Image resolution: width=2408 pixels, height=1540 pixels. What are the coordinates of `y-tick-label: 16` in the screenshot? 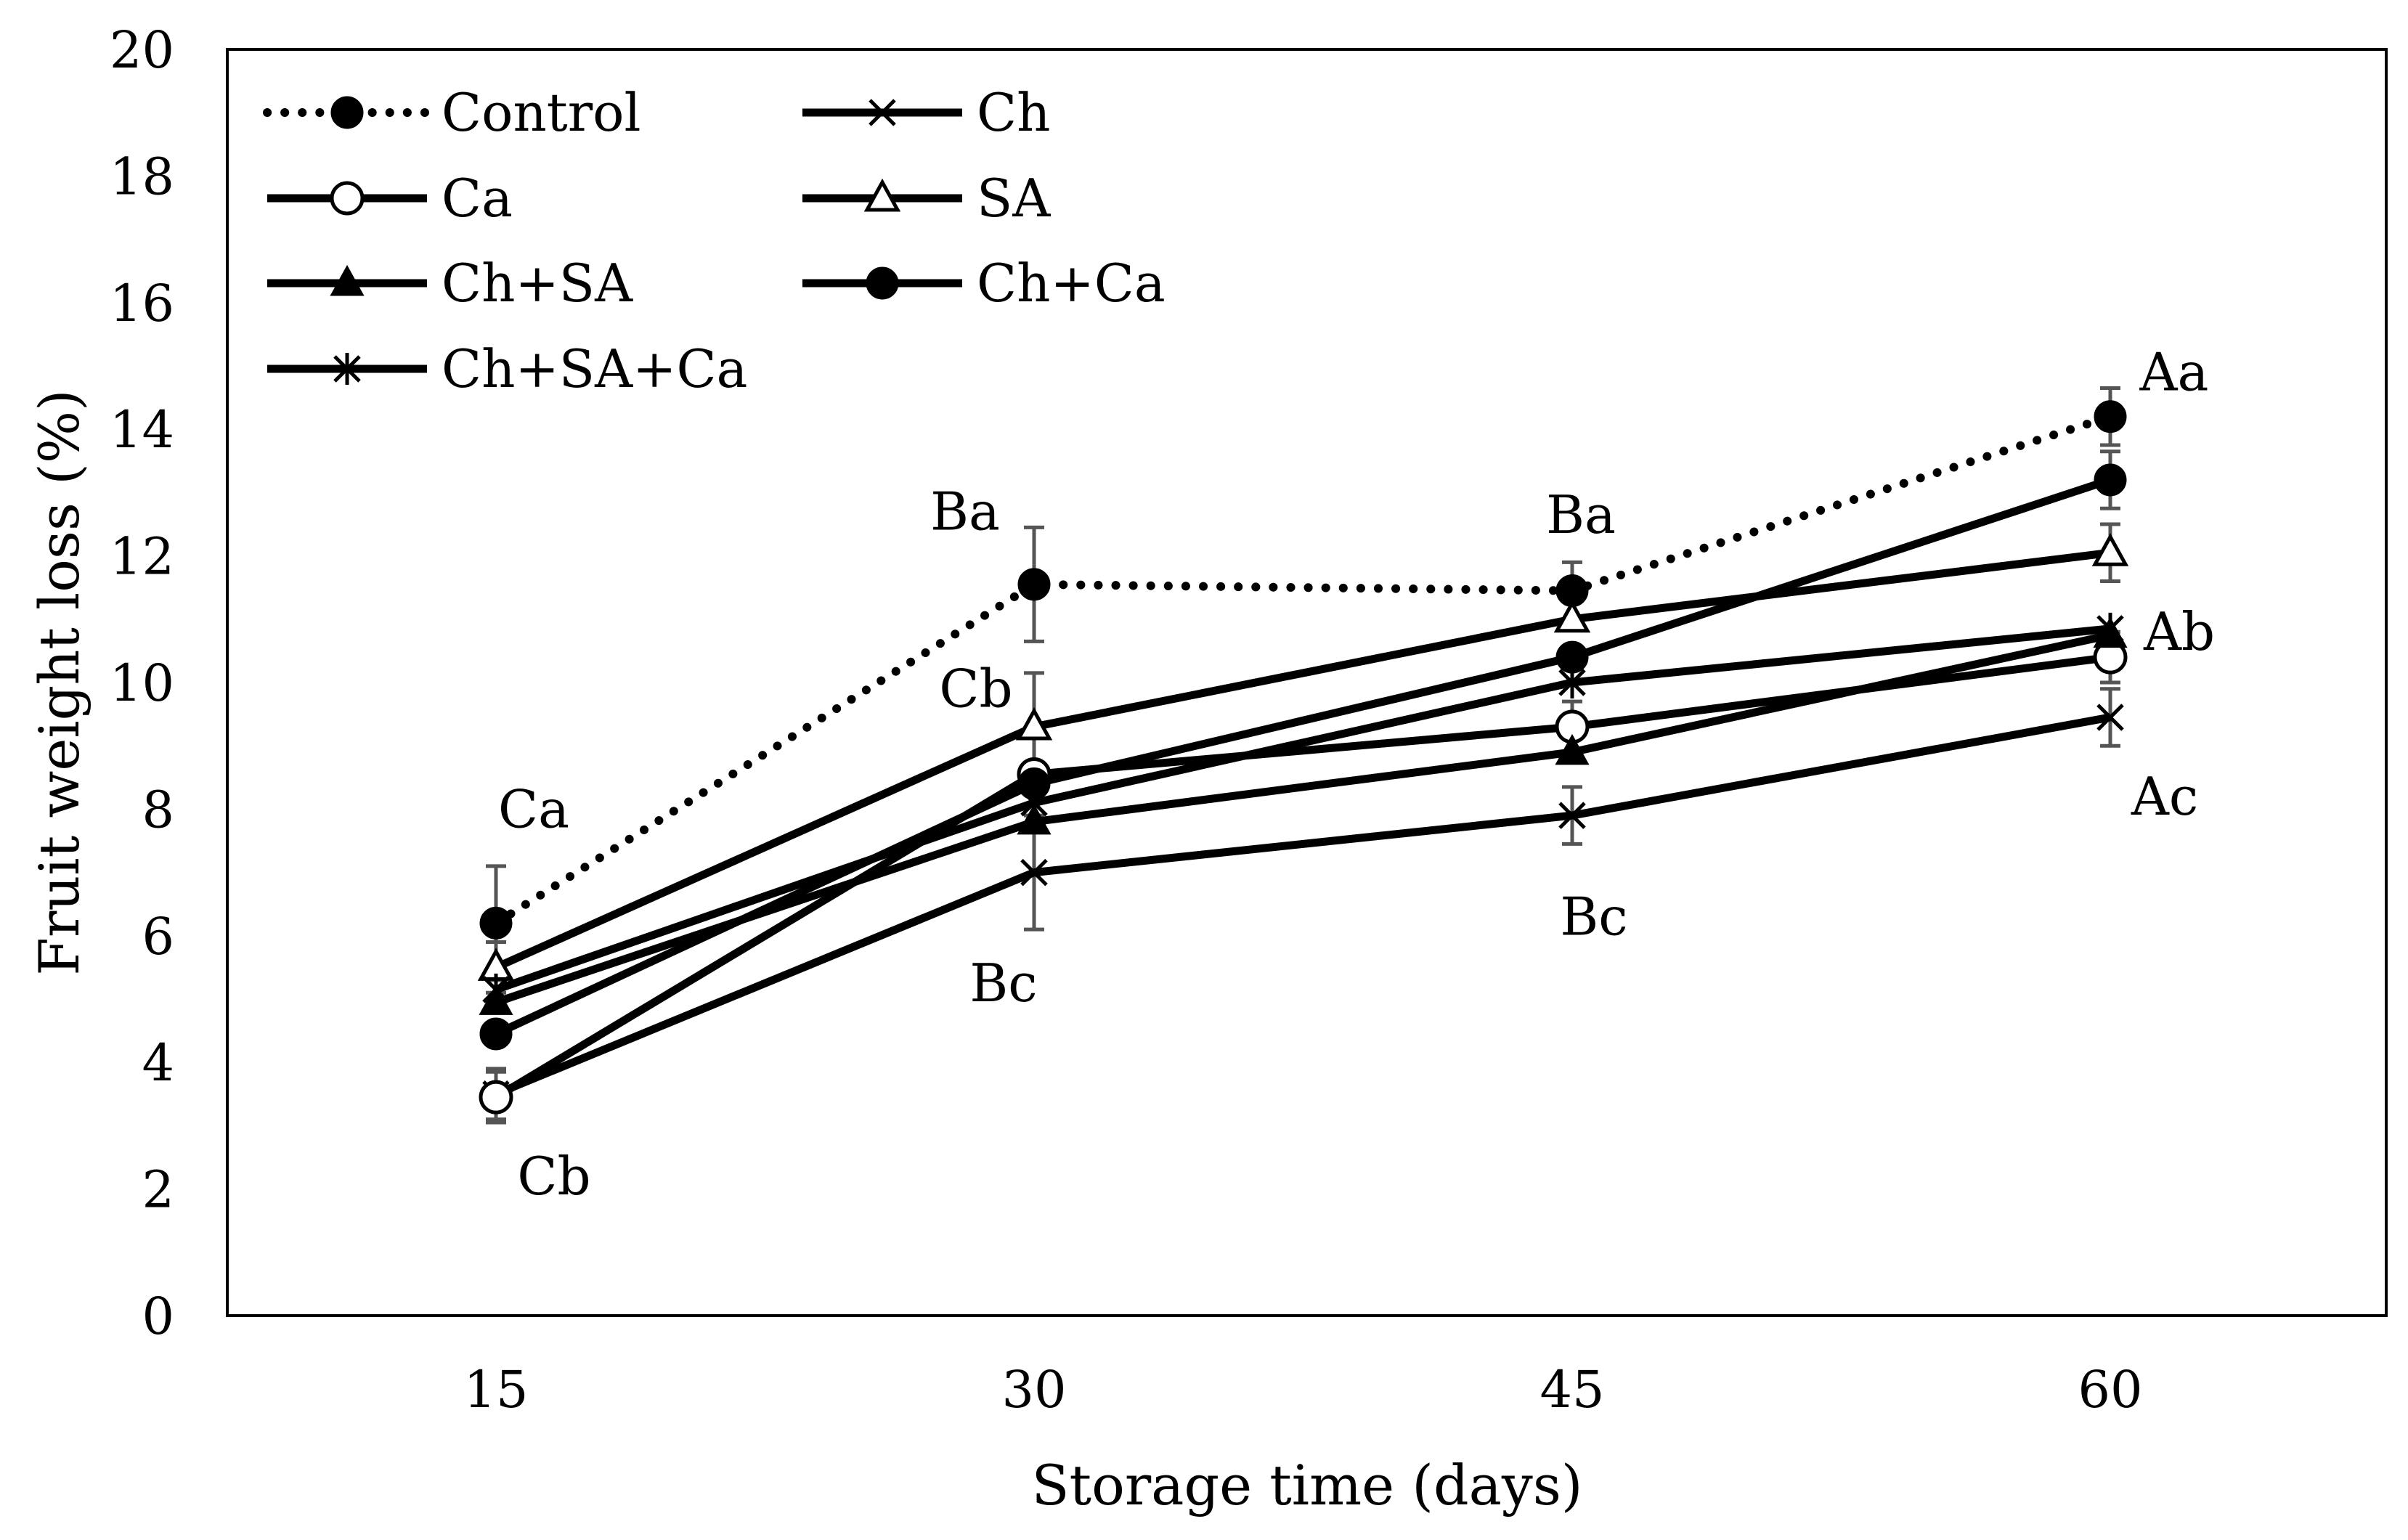 It's located at (142, 303).